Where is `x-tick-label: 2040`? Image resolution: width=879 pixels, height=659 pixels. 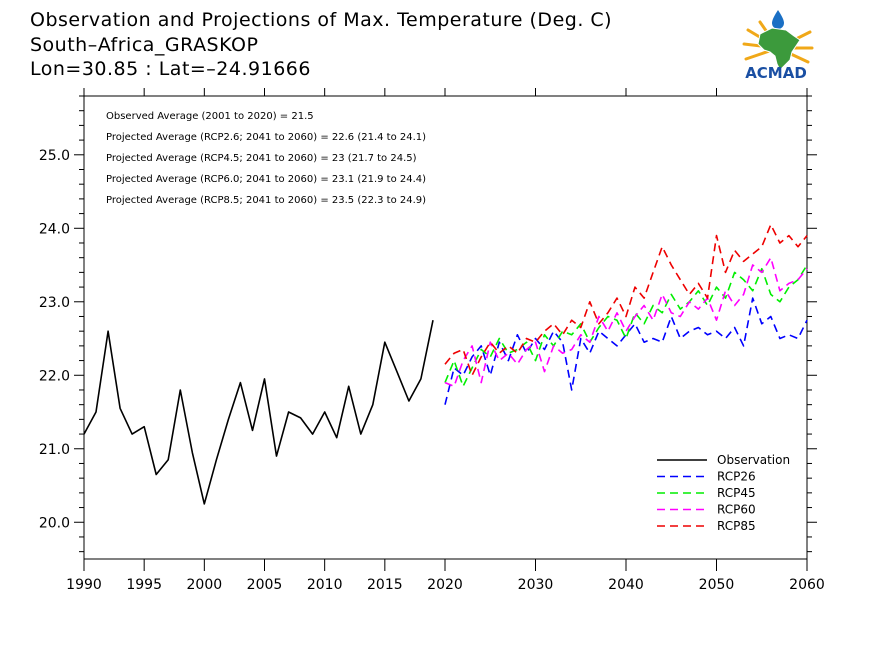
x-tick-label: 2040 is located at coordinates (626, 585).